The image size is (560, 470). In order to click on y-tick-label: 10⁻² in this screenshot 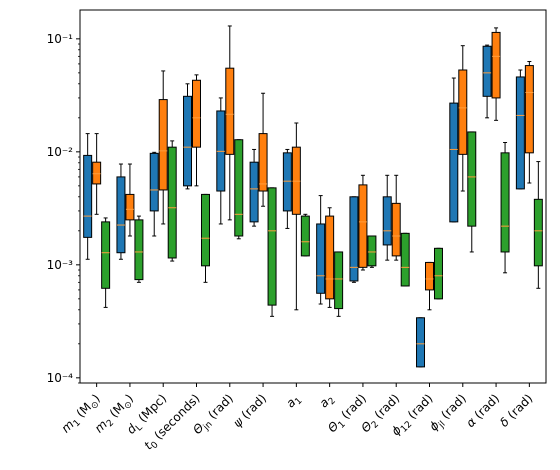, I will do `click(60, 152)`.